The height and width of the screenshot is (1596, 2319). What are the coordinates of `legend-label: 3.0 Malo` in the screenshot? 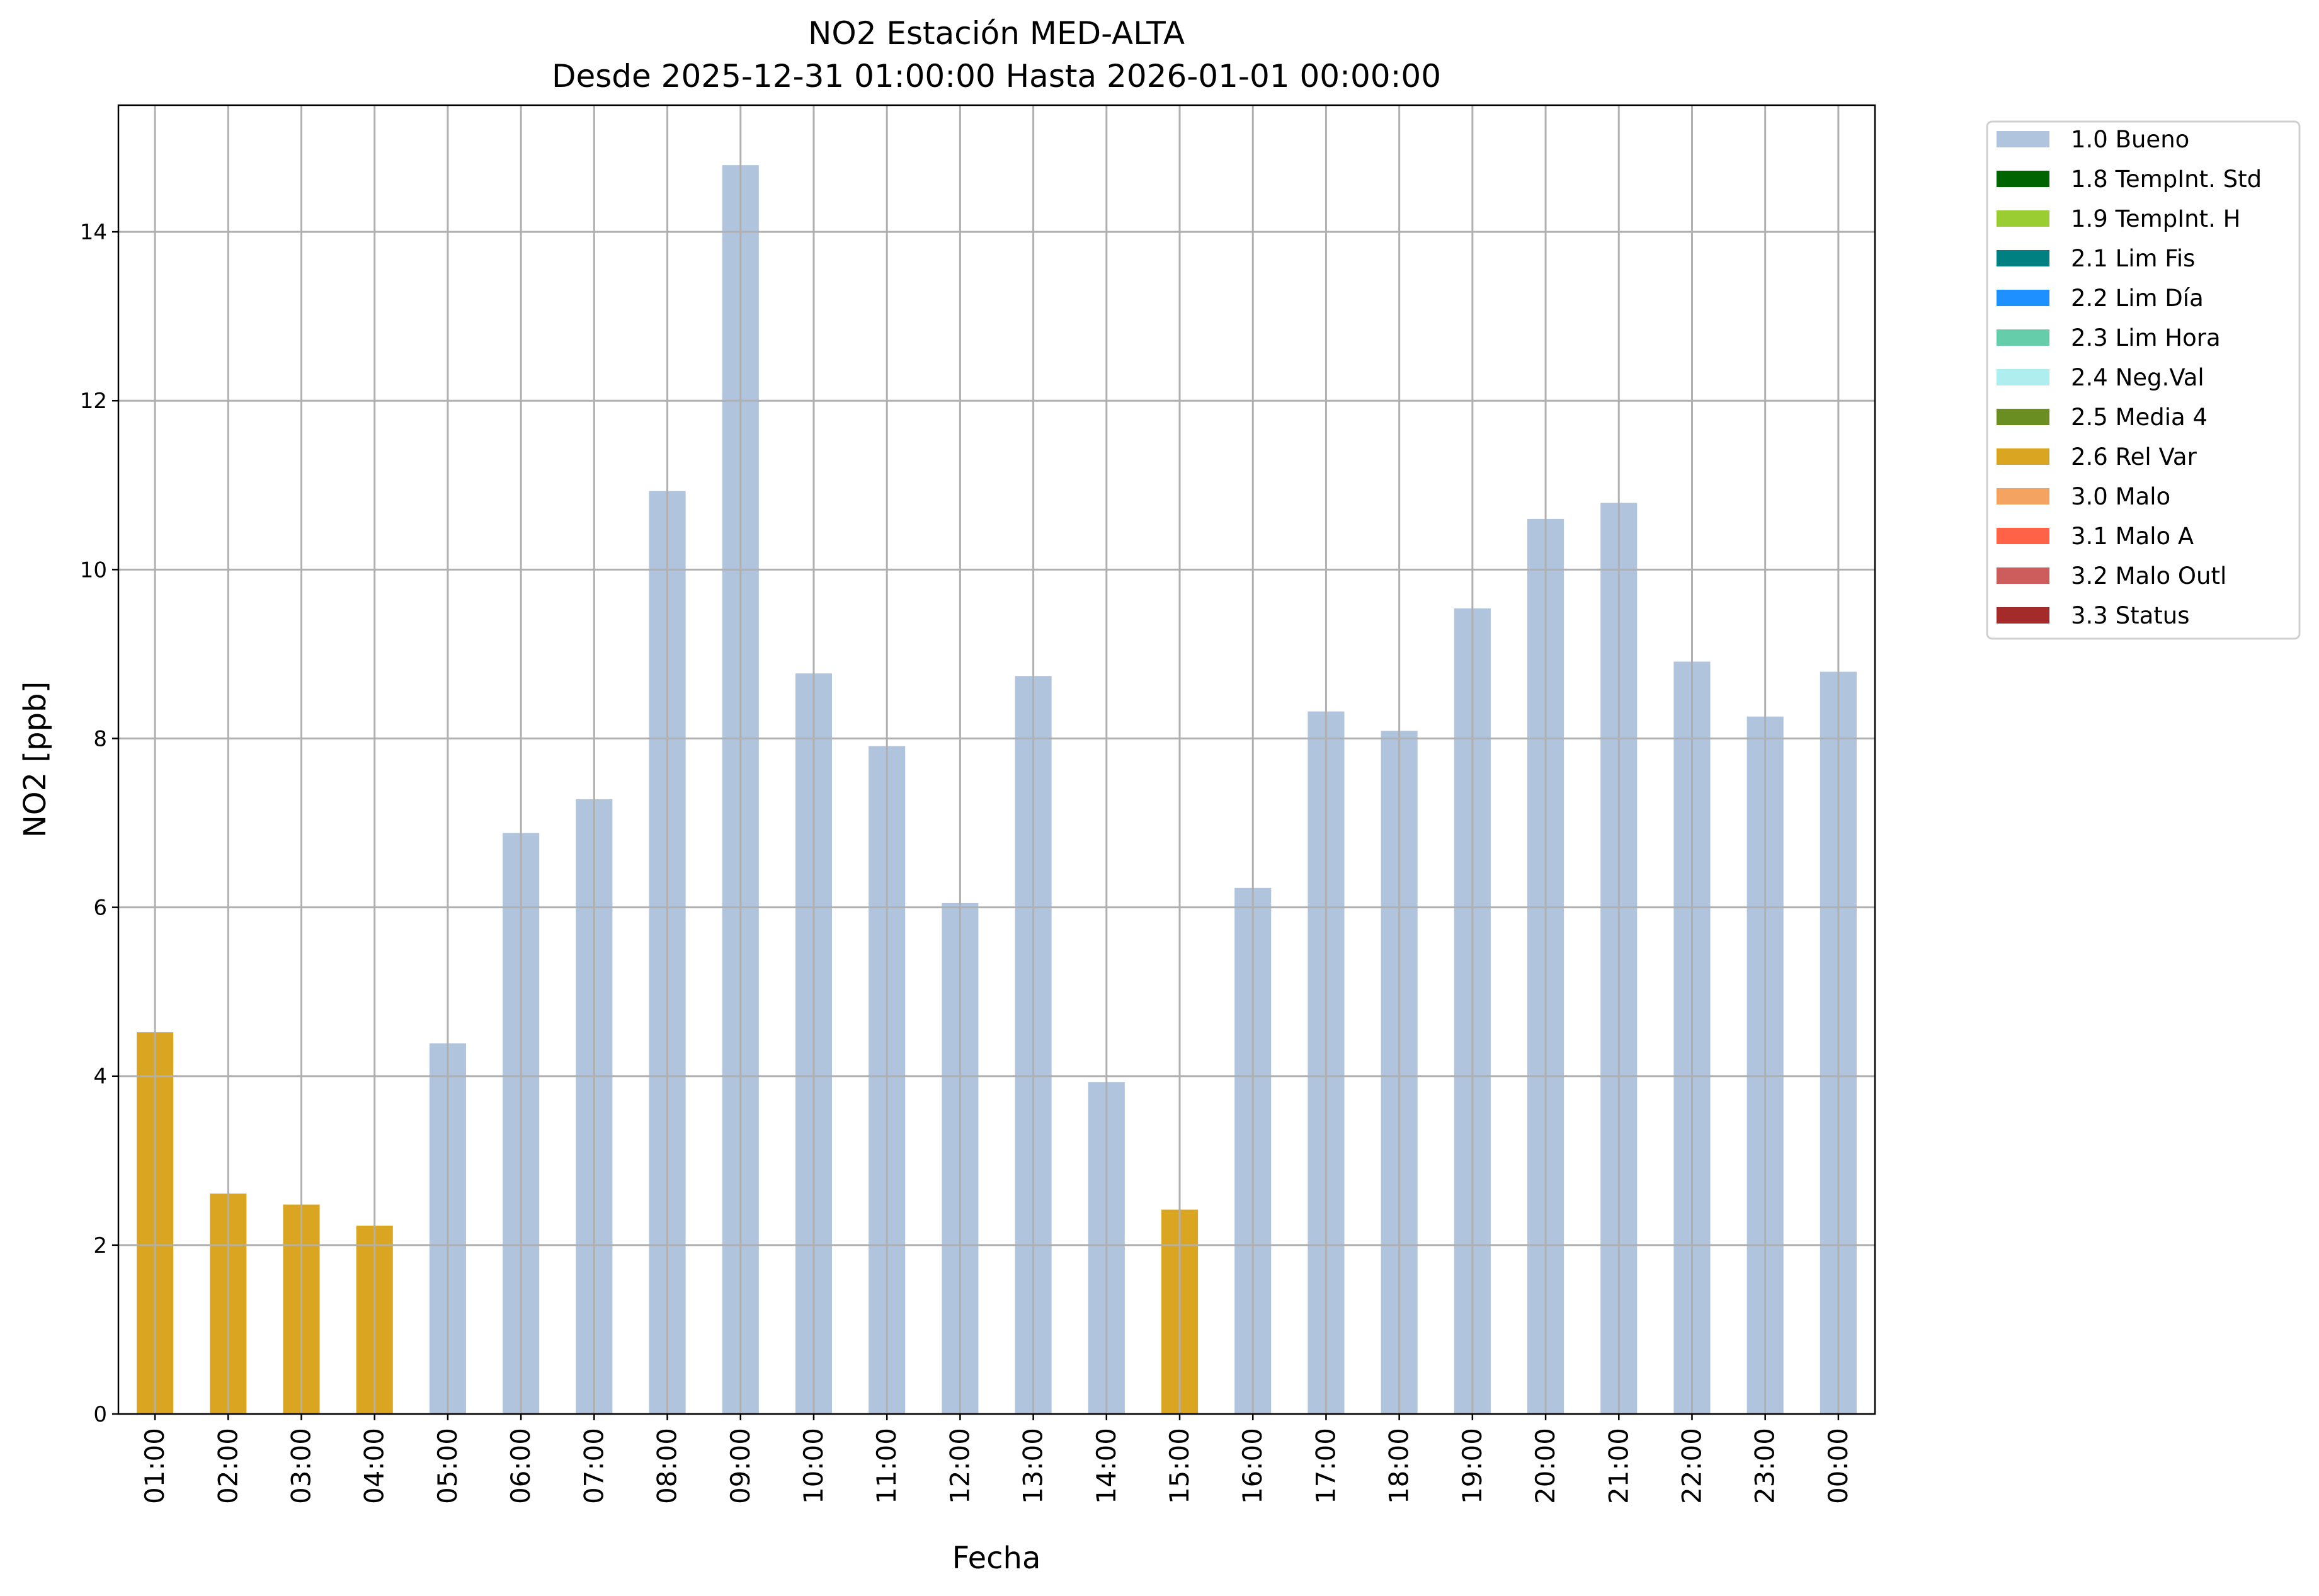 It's located at (2120, 496).